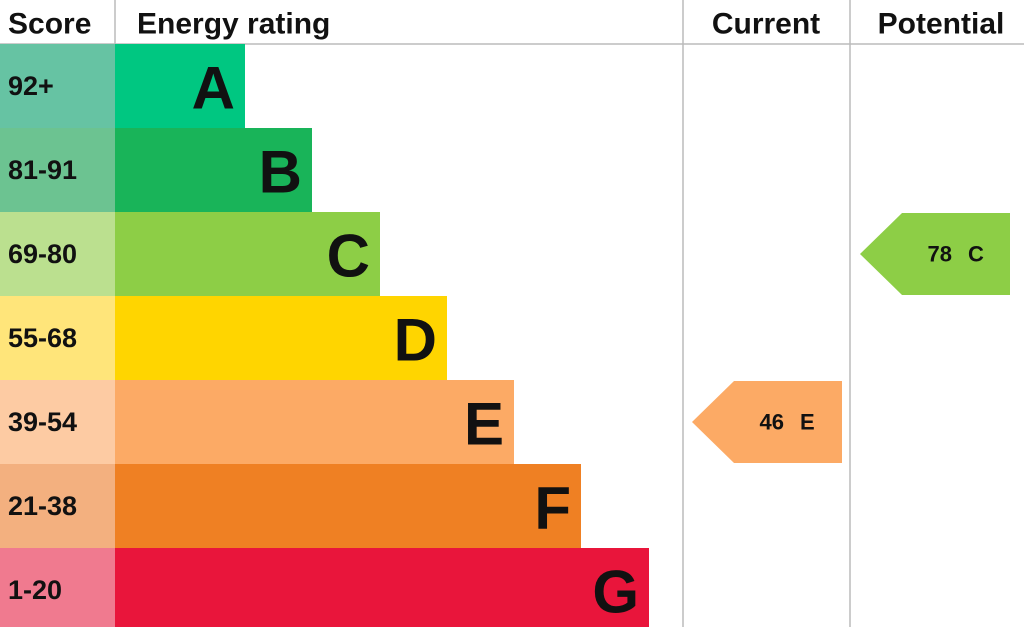 This screenshot has height=627, width=1024. What do you see at coordinates (976, 254) in the screenshot?
I see `potential-letter: C` at bounding box center [976, 254].